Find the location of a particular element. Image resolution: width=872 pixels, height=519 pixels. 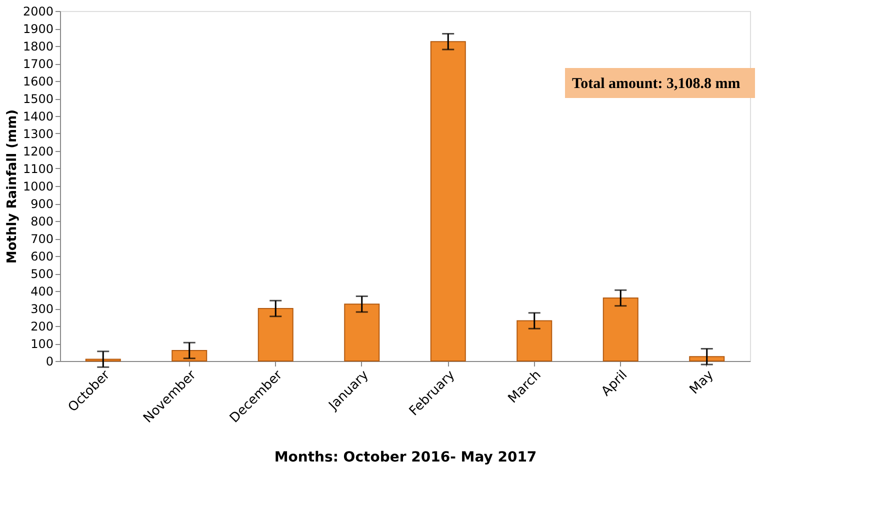

y-tick-label: 400 is located at coordinates (42, 291).